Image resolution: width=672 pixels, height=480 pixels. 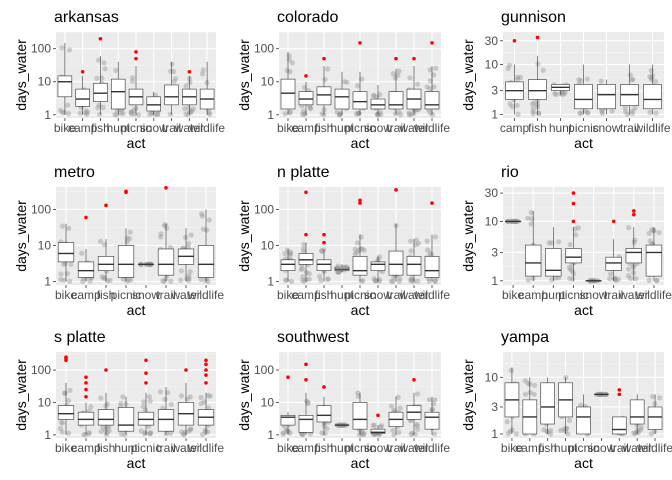 I want to click on y-axis-title: days_water, so click(x=21, y=75).